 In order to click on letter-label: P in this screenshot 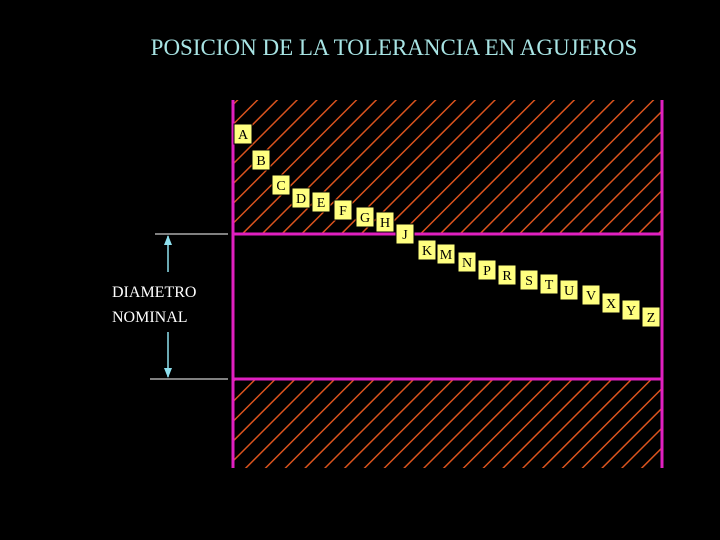, I will do `click(487, 271)`.